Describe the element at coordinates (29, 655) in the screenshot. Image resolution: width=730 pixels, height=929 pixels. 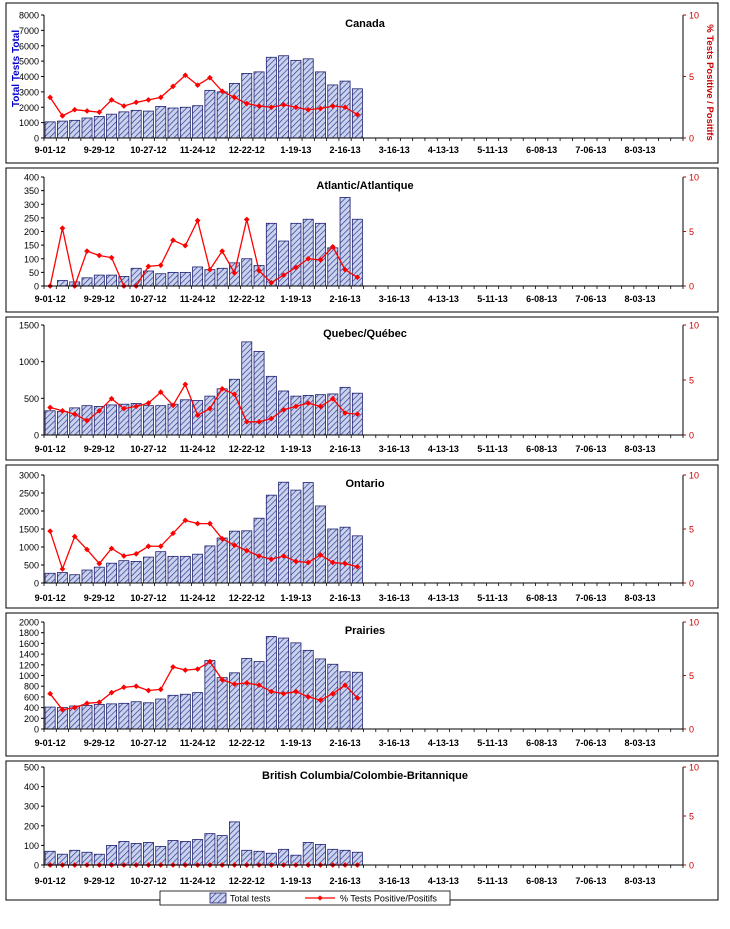
I see `y-tick-label: 1400` at that location.